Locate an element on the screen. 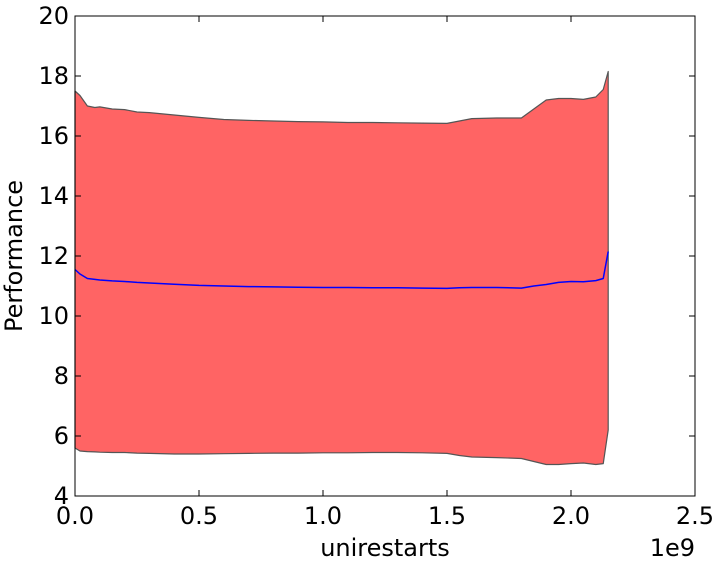 The height and width of the screenshot is (566, 715). x-tick-label: 0.0 is located at coordinates (75, 516).